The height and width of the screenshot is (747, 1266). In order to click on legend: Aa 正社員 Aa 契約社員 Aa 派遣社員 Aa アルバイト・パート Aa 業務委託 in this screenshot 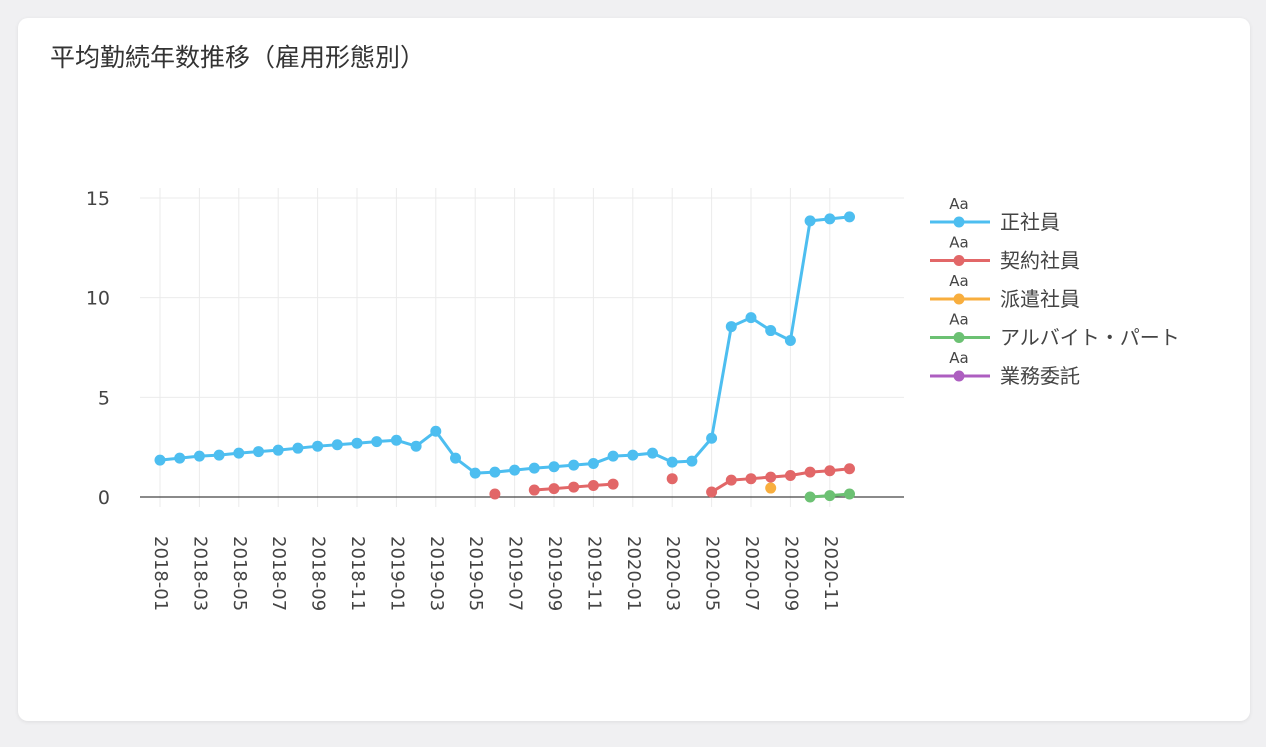, I will do `click(1055, 291)`.